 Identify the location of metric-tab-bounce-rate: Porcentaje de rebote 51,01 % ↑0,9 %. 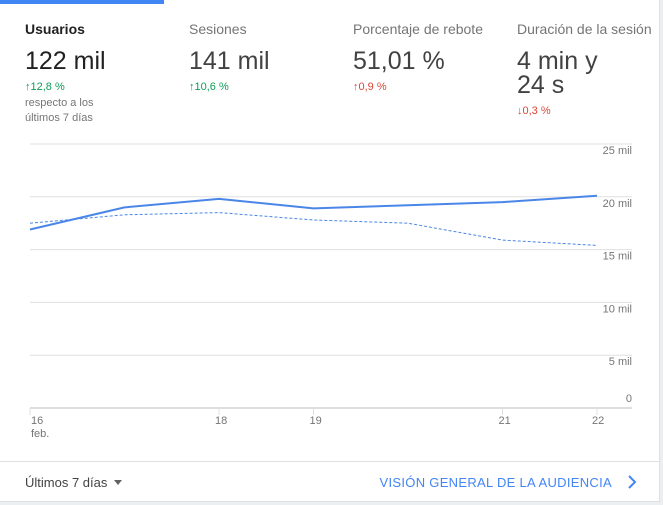
(433, 57).